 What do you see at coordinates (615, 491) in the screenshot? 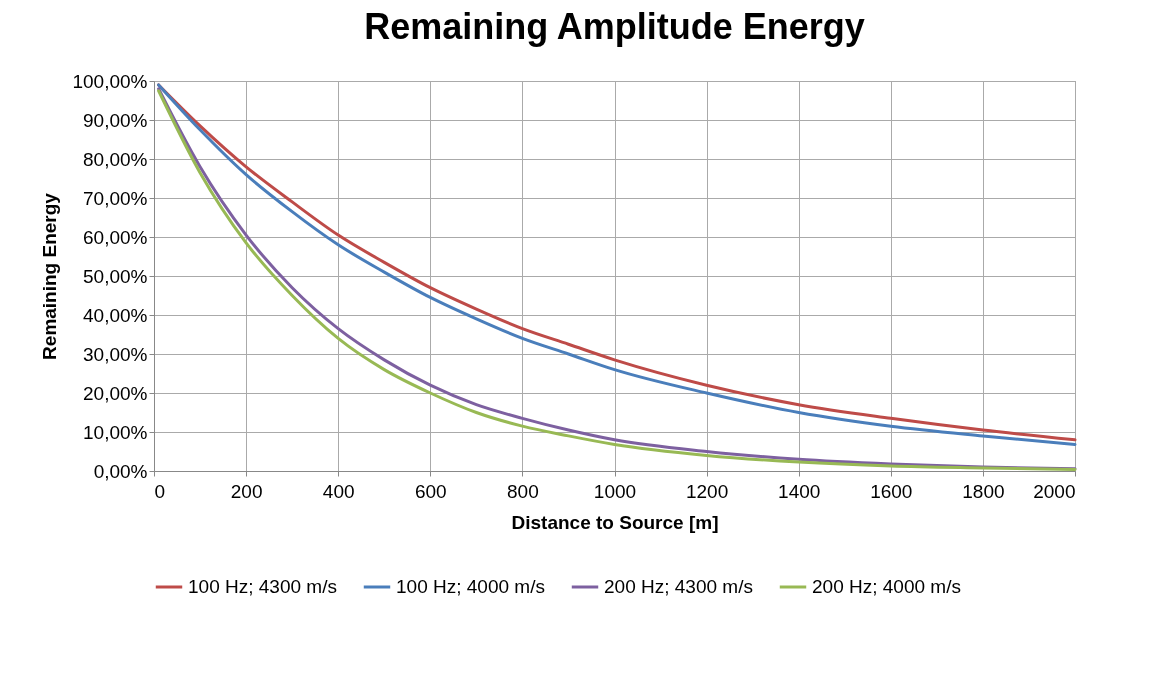
I see `x-tick-label: 1000` at bounding box center [615, 491].